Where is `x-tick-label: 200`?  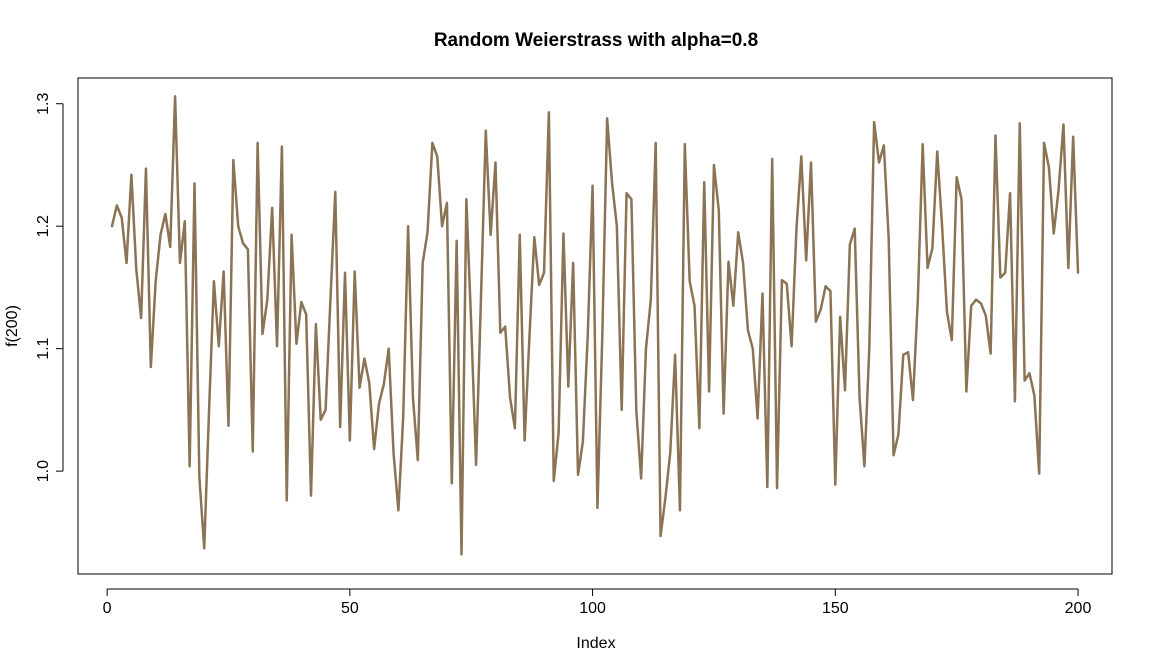 x-tick-label: 200 is located at coordinates (1078, 608).